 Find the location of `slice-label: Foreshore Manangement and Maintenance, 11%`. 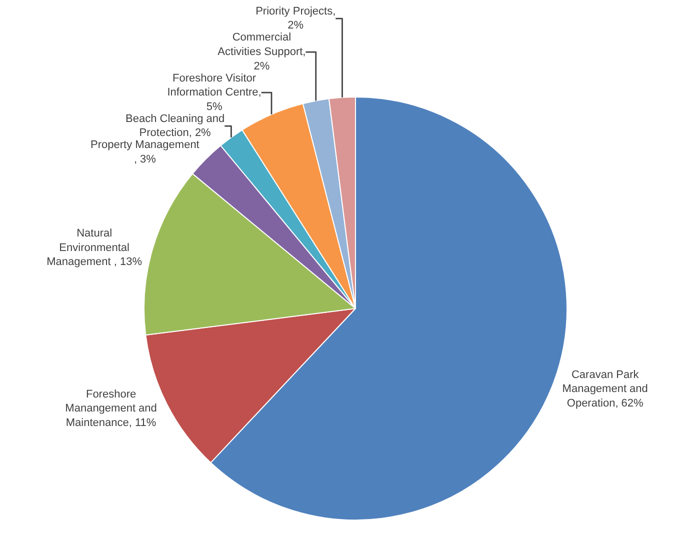

slice-label: Foreshore Manangement and Maintenance, 11% is located at coordinates (111, 409).